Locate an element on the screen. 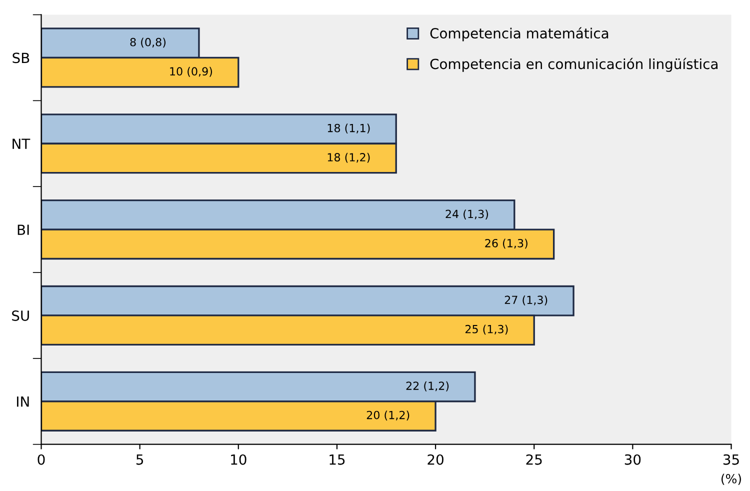 This screenshot has height=491, width=750. x-tick-label: 5 is located at coordinates (140, 459).